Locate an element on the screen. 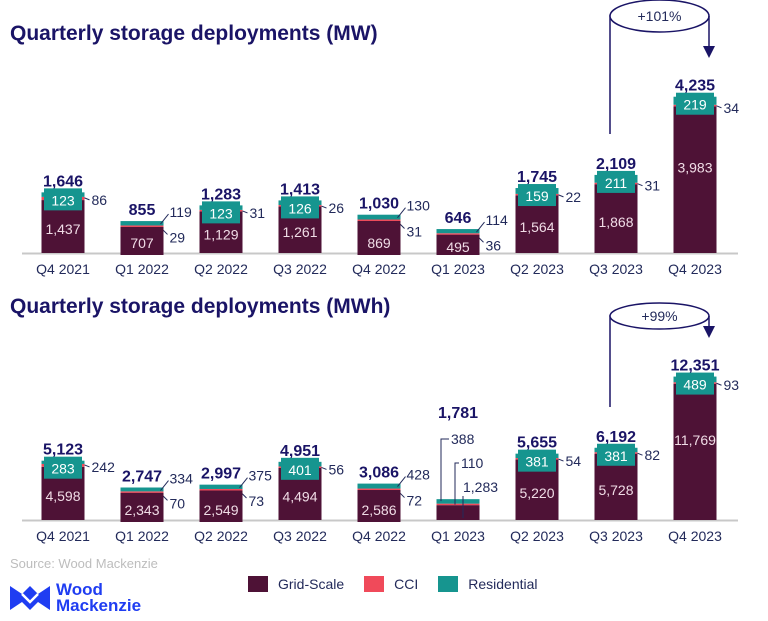 The height and width of the screenshot is (621, 768). bar-grid-scale-q1-2023 is located at coordinates (458, 512).